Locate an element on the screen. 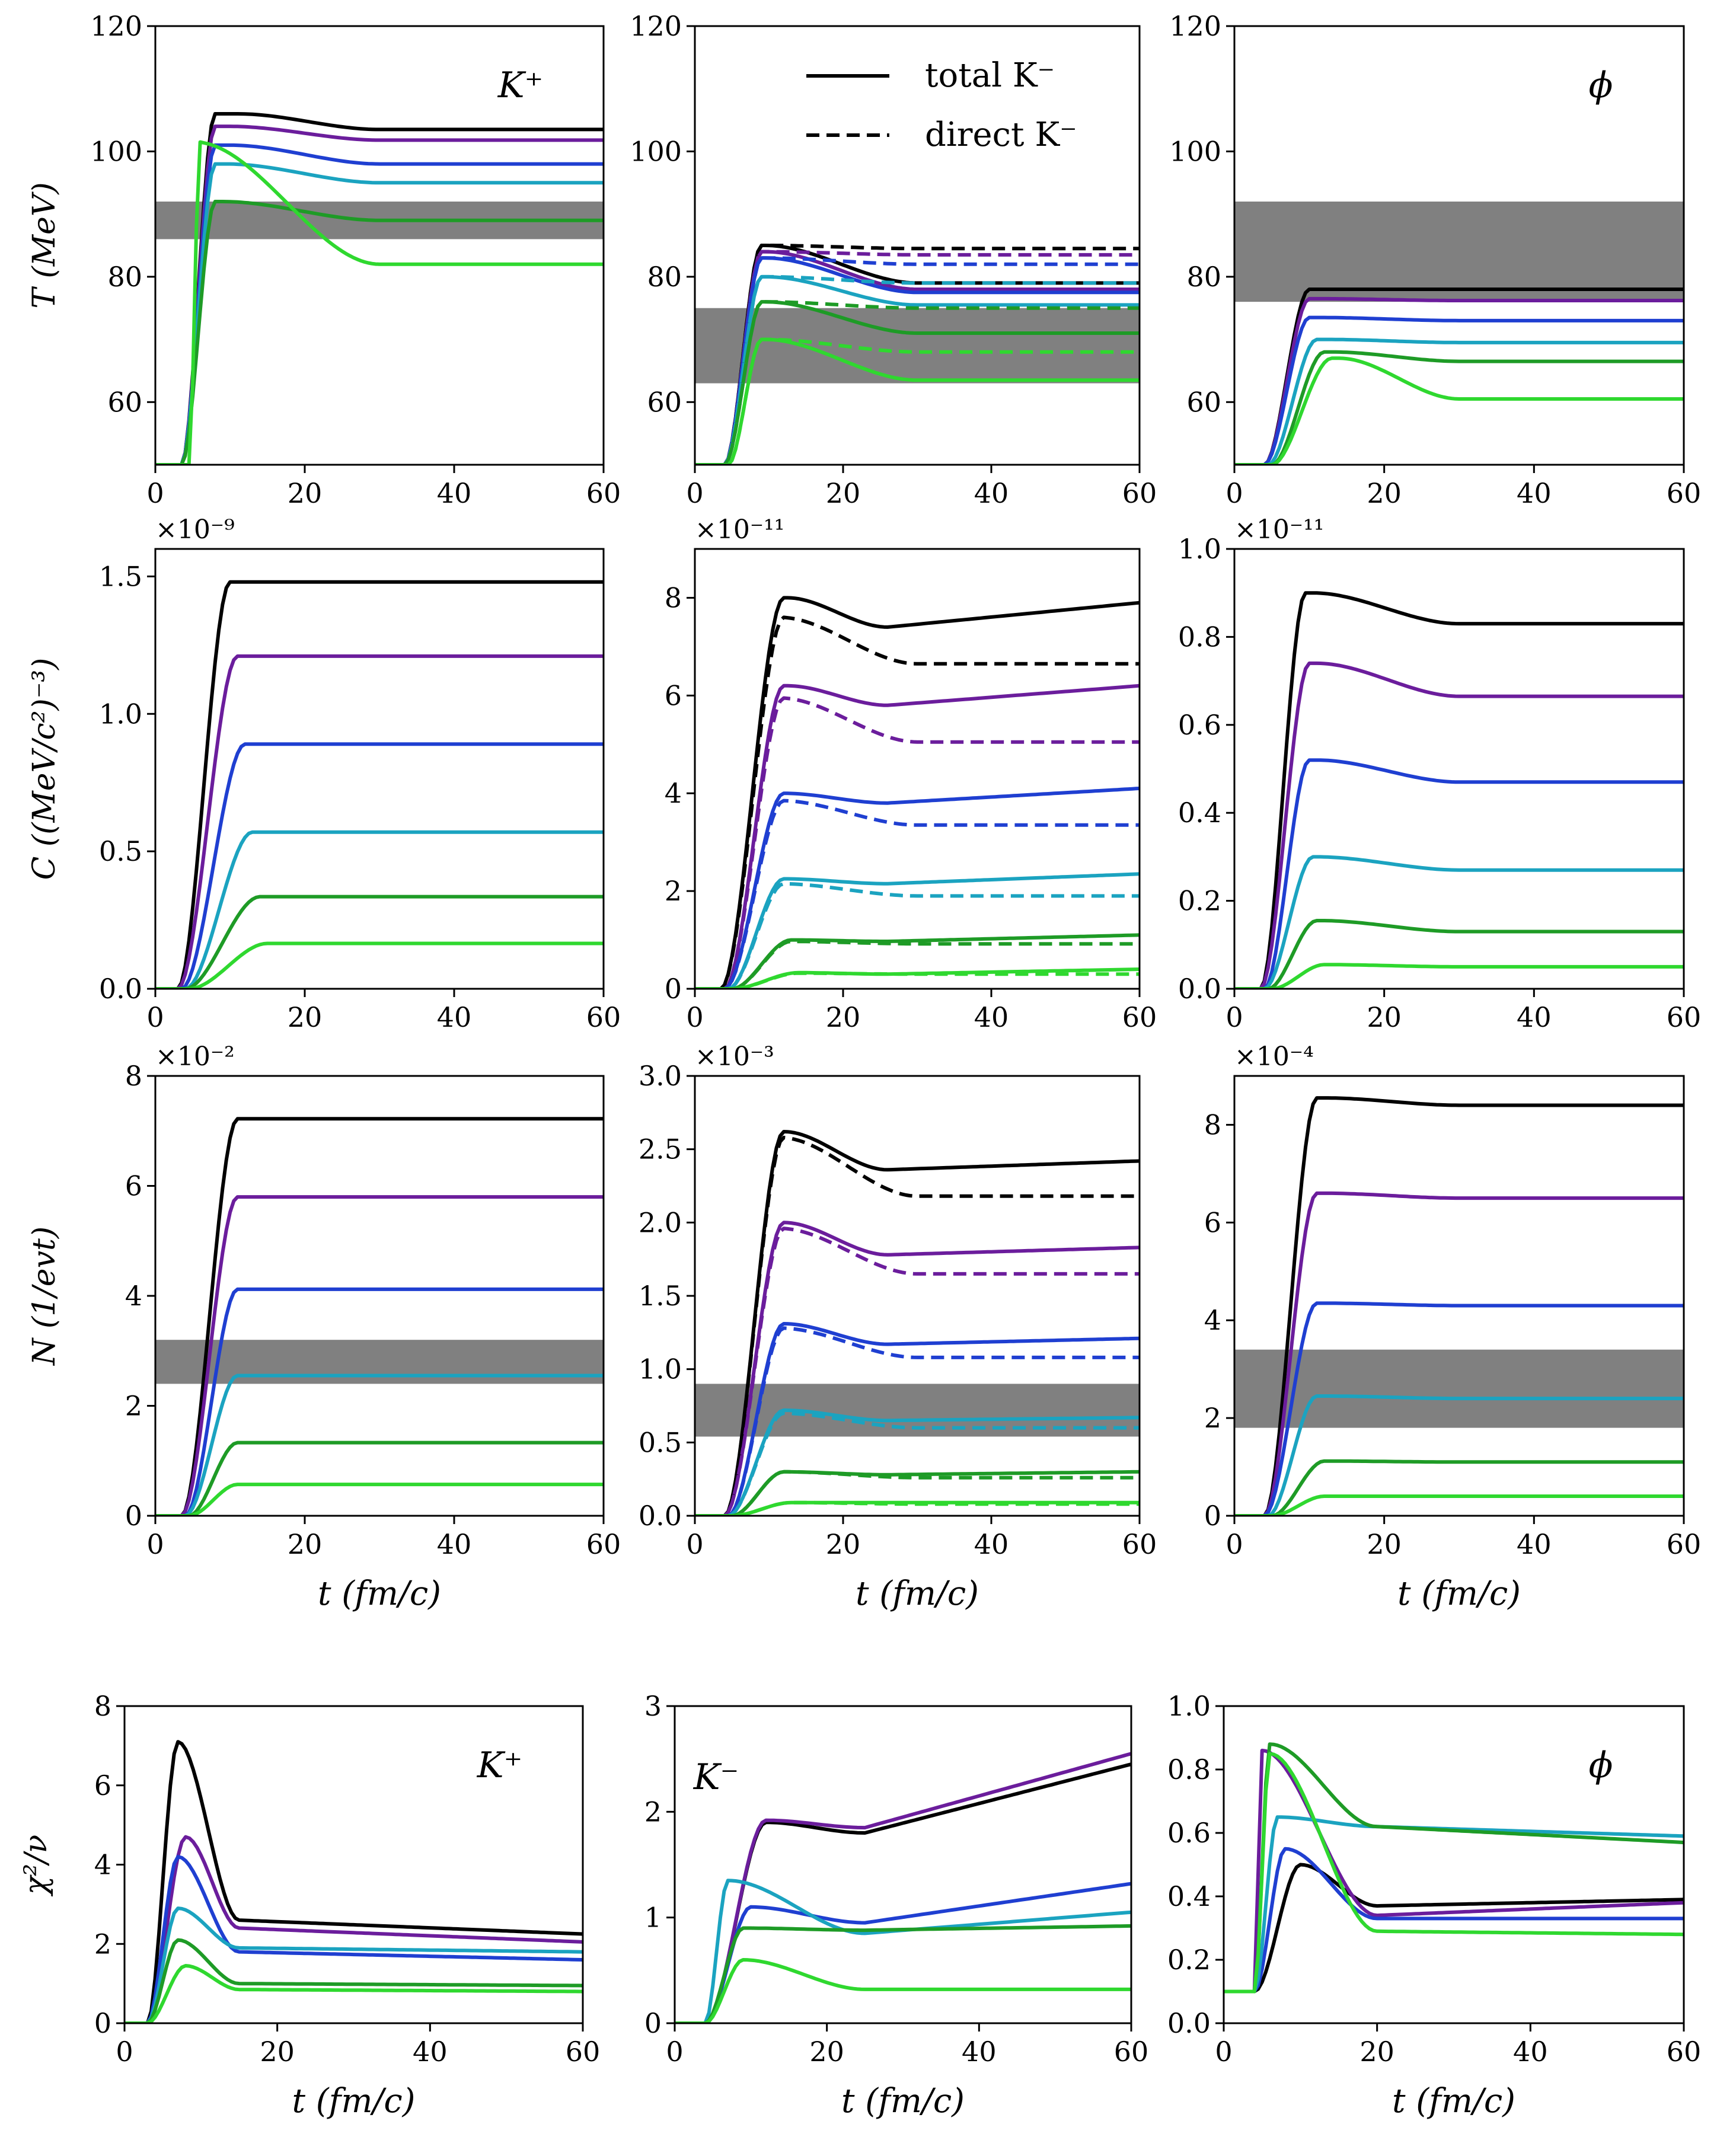 The image size is (1717, 2156). y-axis-label: C ((MeV/c²)⁻³) is located at coordinates (44, 769).